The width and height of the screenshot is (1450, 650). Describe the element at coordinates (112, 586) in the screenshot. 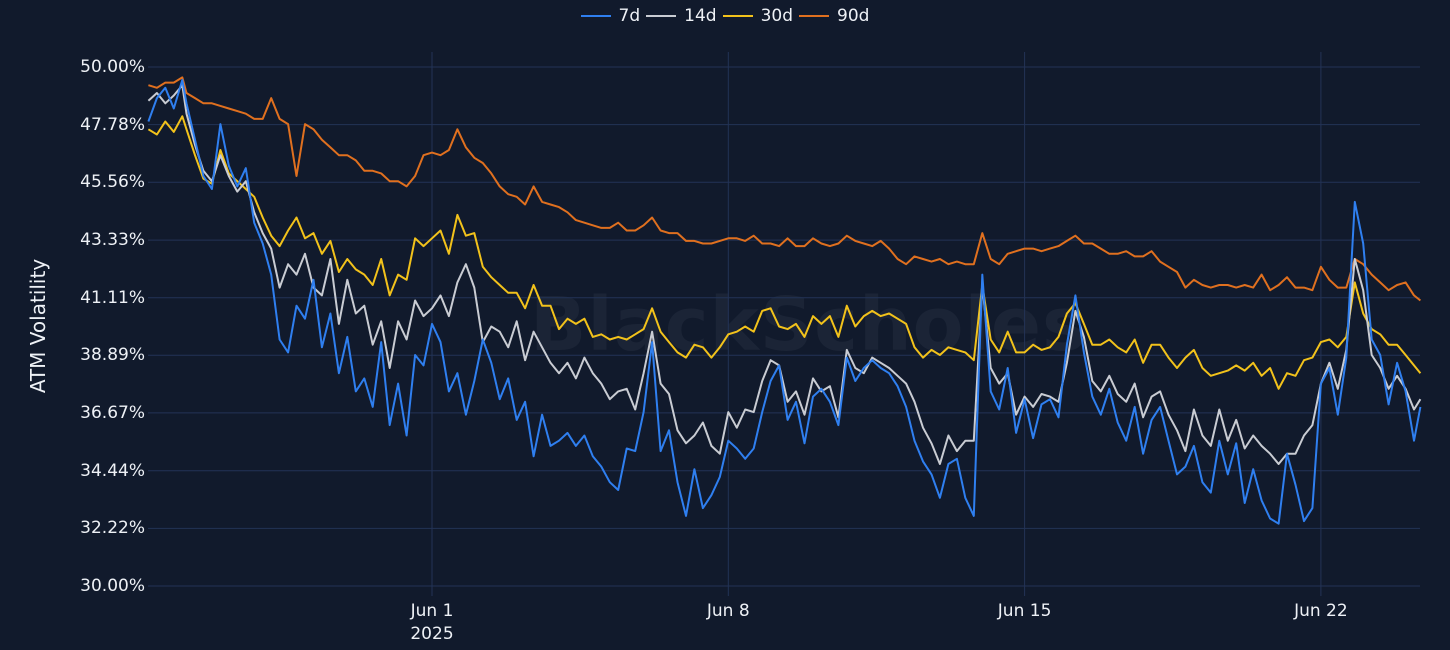

I see `y-tick-label: 30.00%` at that location.